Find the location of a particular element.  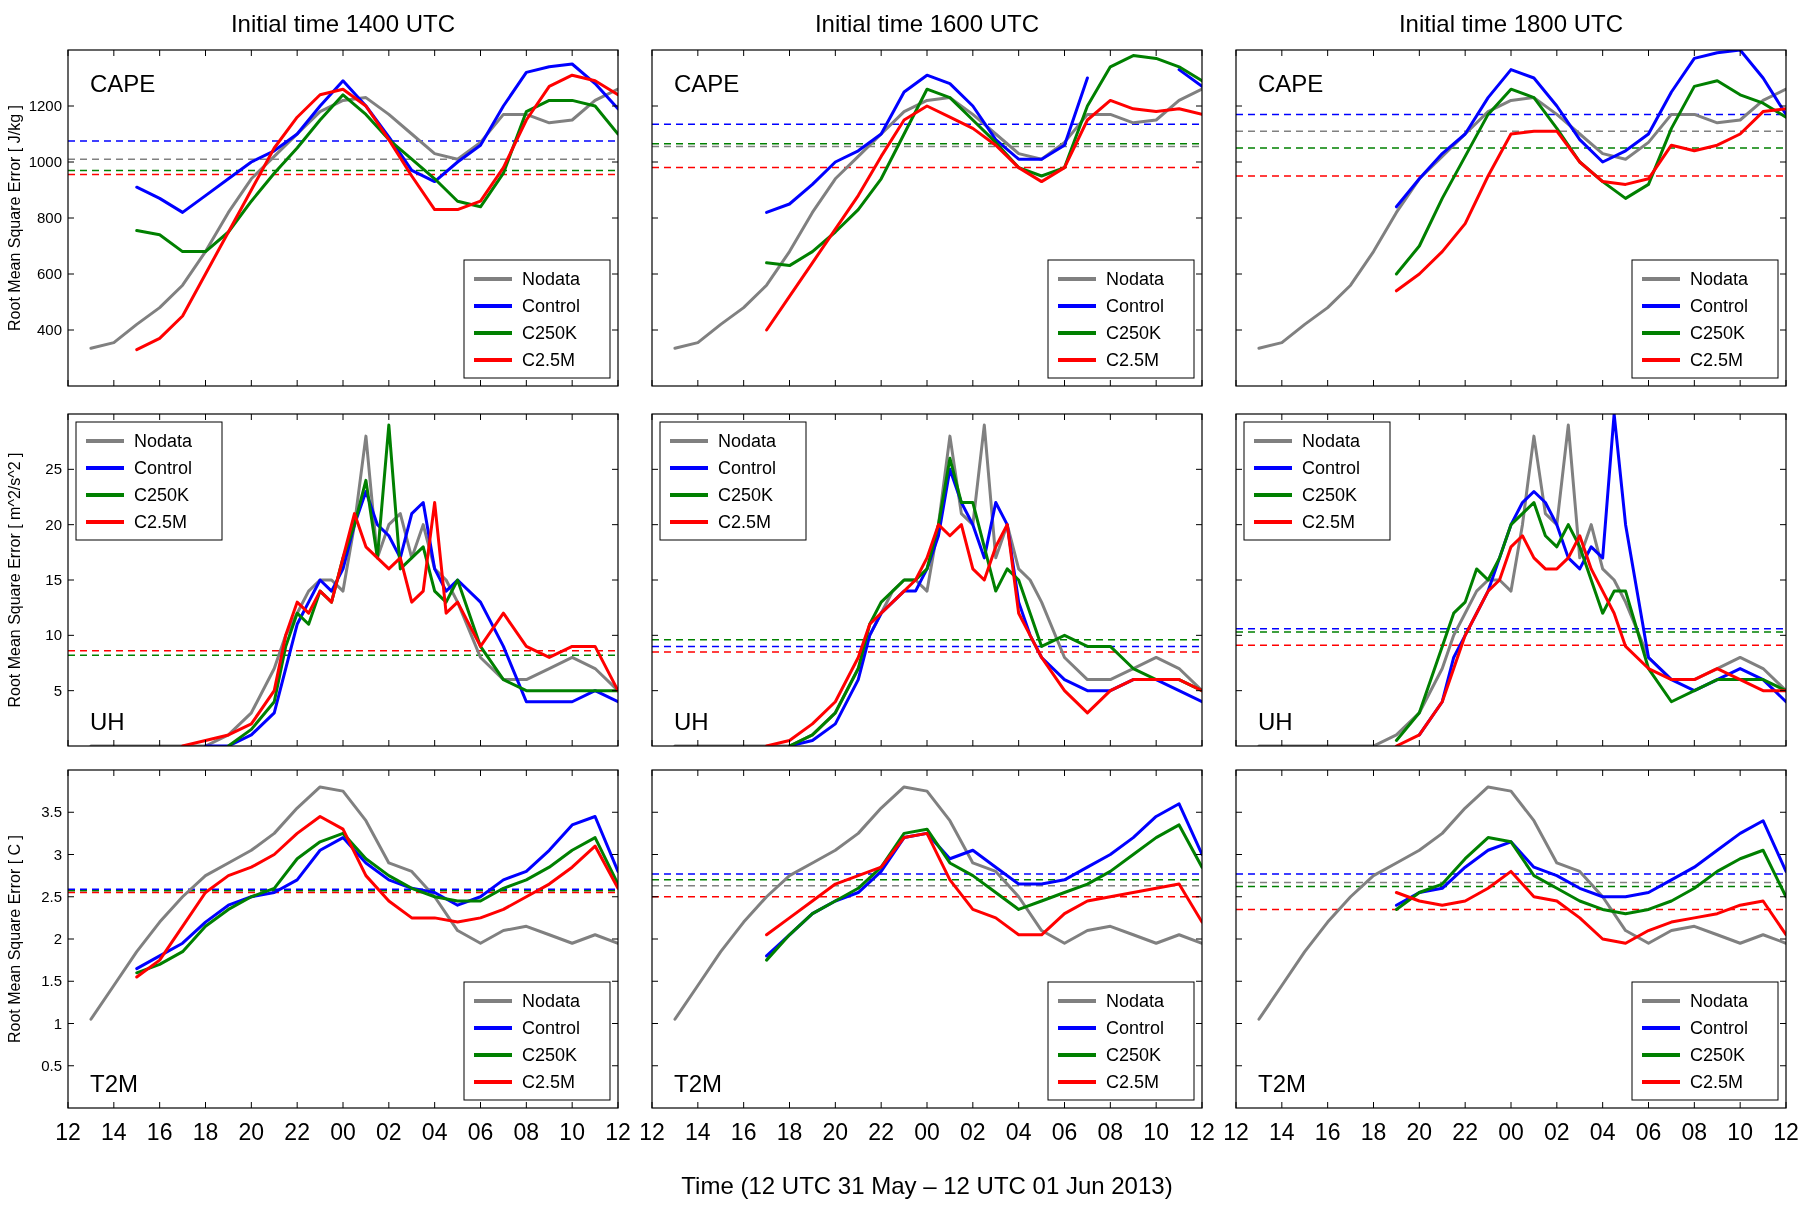

y-tick-label: 5 is located at coordinates (57, 690).